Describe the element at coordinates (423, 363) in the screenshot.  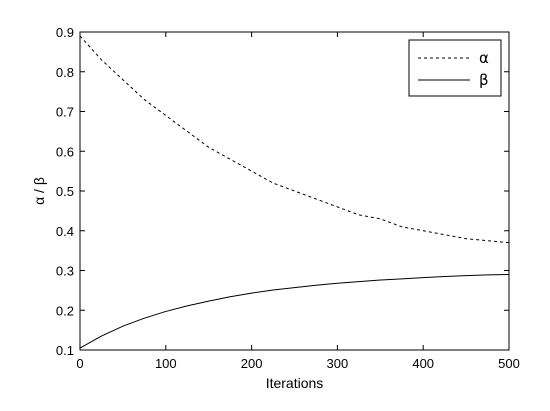
I see `x-tick-label: 400` at that location.